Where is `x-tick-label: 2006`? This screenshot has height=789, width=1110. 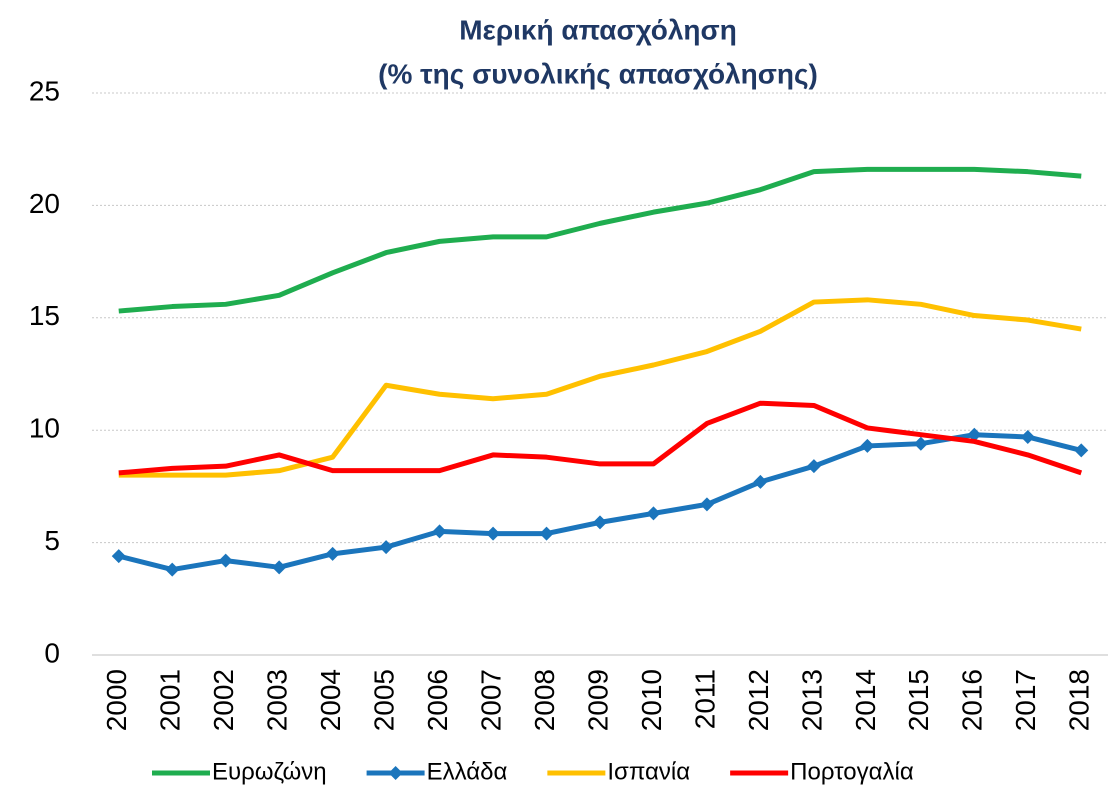
x-tick-label: 2006 is located at coordinates (437, 700).